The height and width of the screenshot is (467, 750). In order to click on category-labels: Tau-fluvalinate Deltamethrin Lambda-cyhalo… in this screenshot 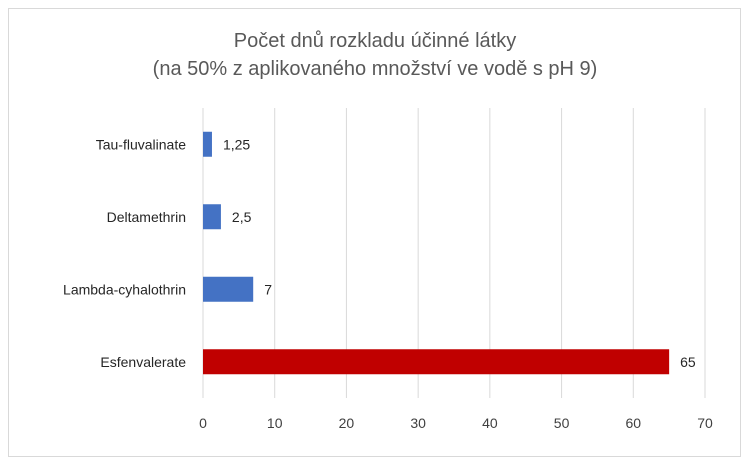, I will do `click(124, 253)`.